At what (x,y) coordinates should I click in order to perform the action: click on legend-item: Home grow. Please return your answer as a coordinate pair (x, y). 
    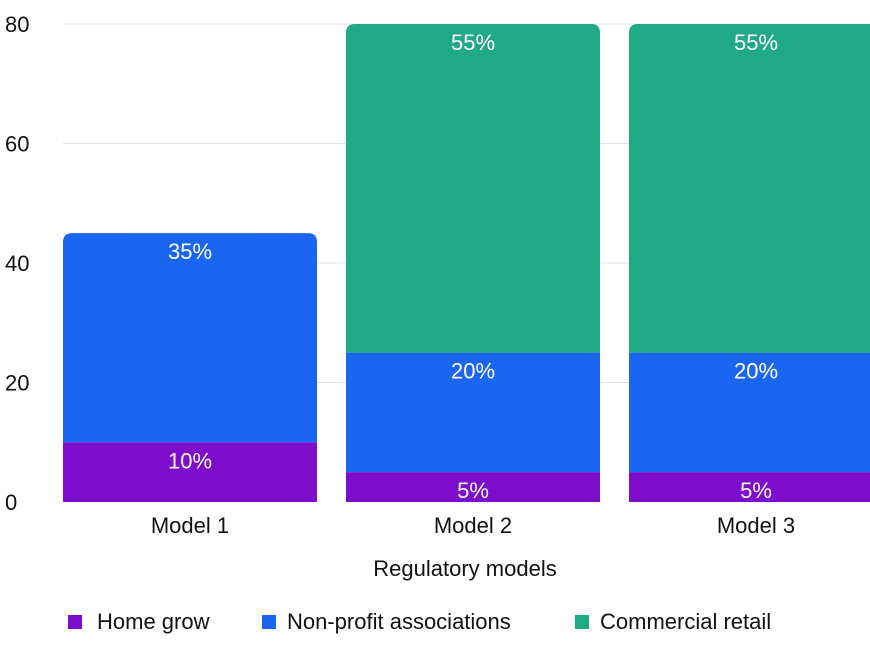
    Looking at the image, I should click on (139, 621).